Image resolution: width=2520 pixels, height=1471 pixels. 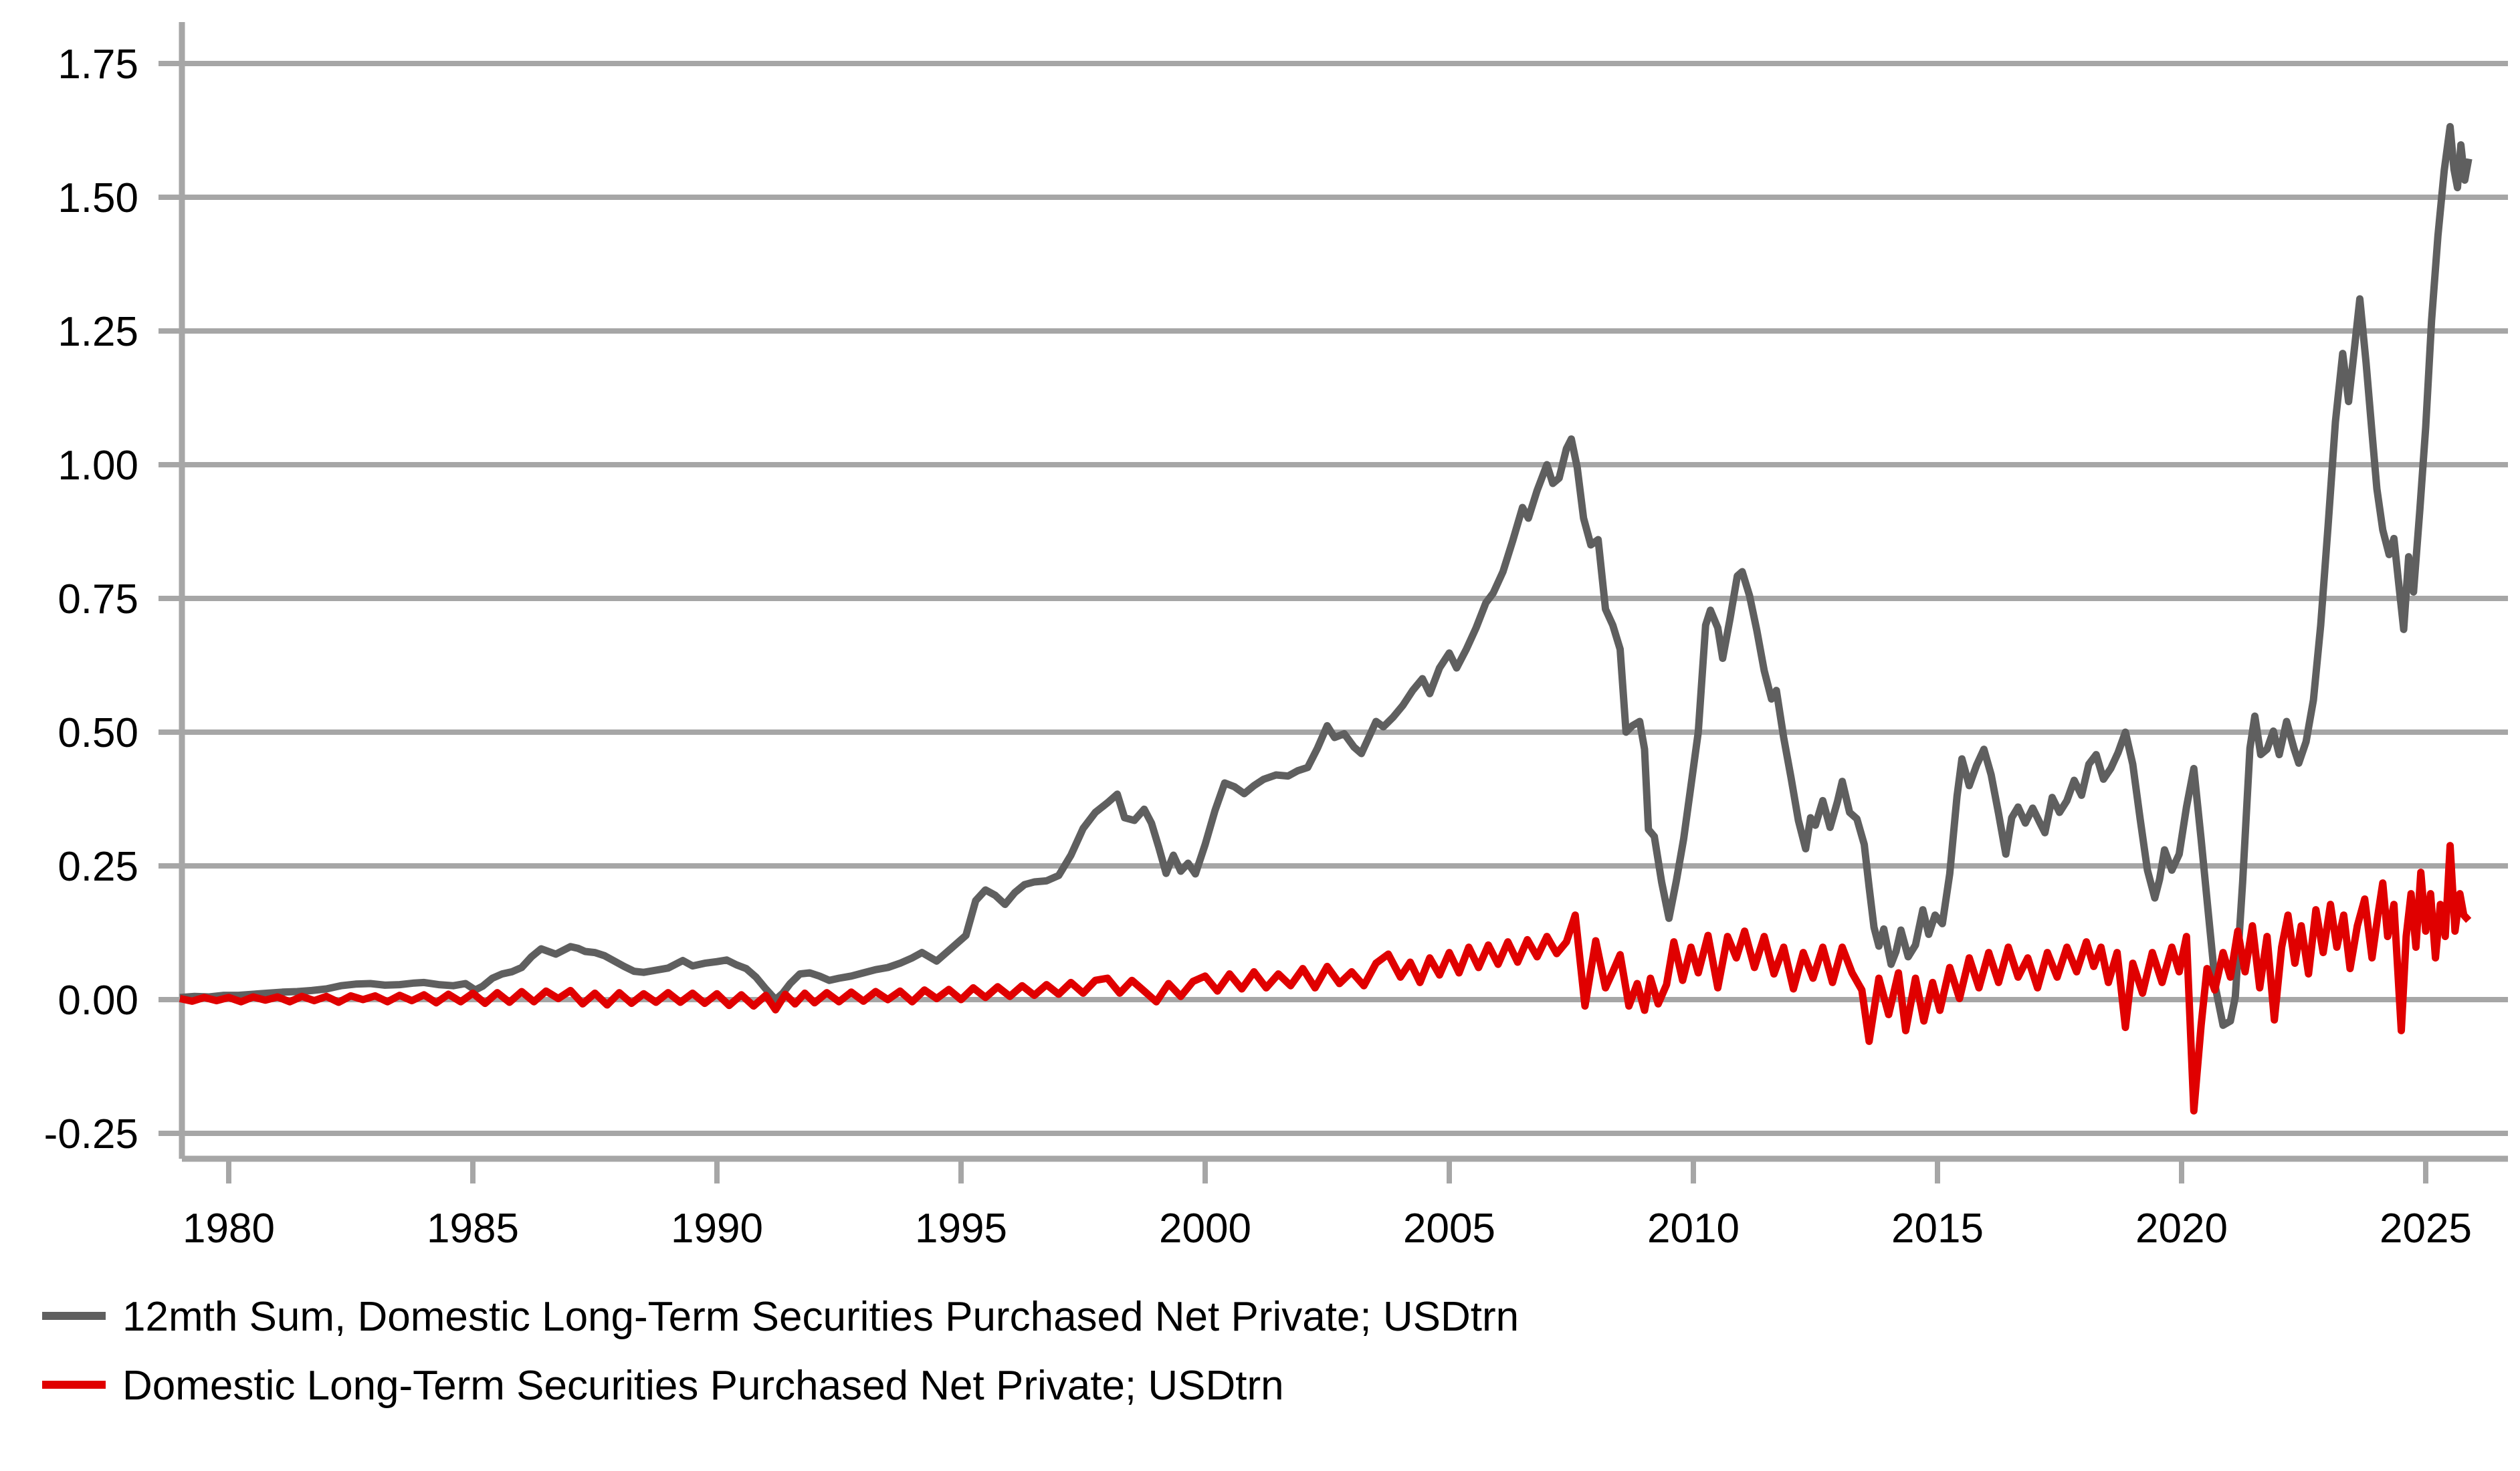 What do you see at coordinates (98, 1001) in the screenshot?
I see `y-tick-label: 0.00` at bounding box center [98, 1001].